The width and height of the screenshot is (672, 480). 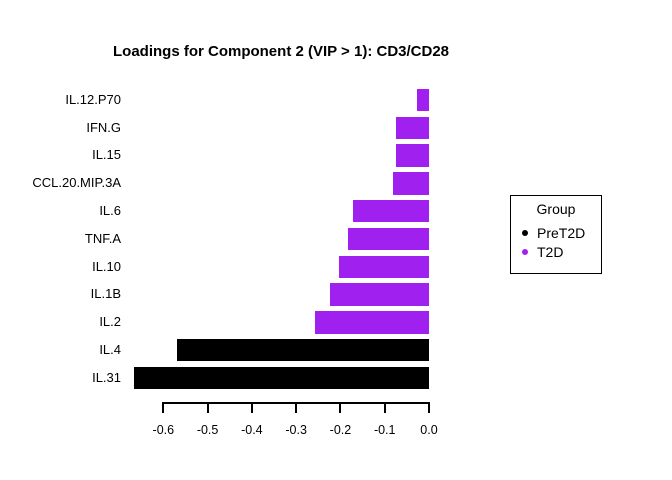 I want to click on category-label-TNF.A: TNF.A, so click(x=102, y=238).